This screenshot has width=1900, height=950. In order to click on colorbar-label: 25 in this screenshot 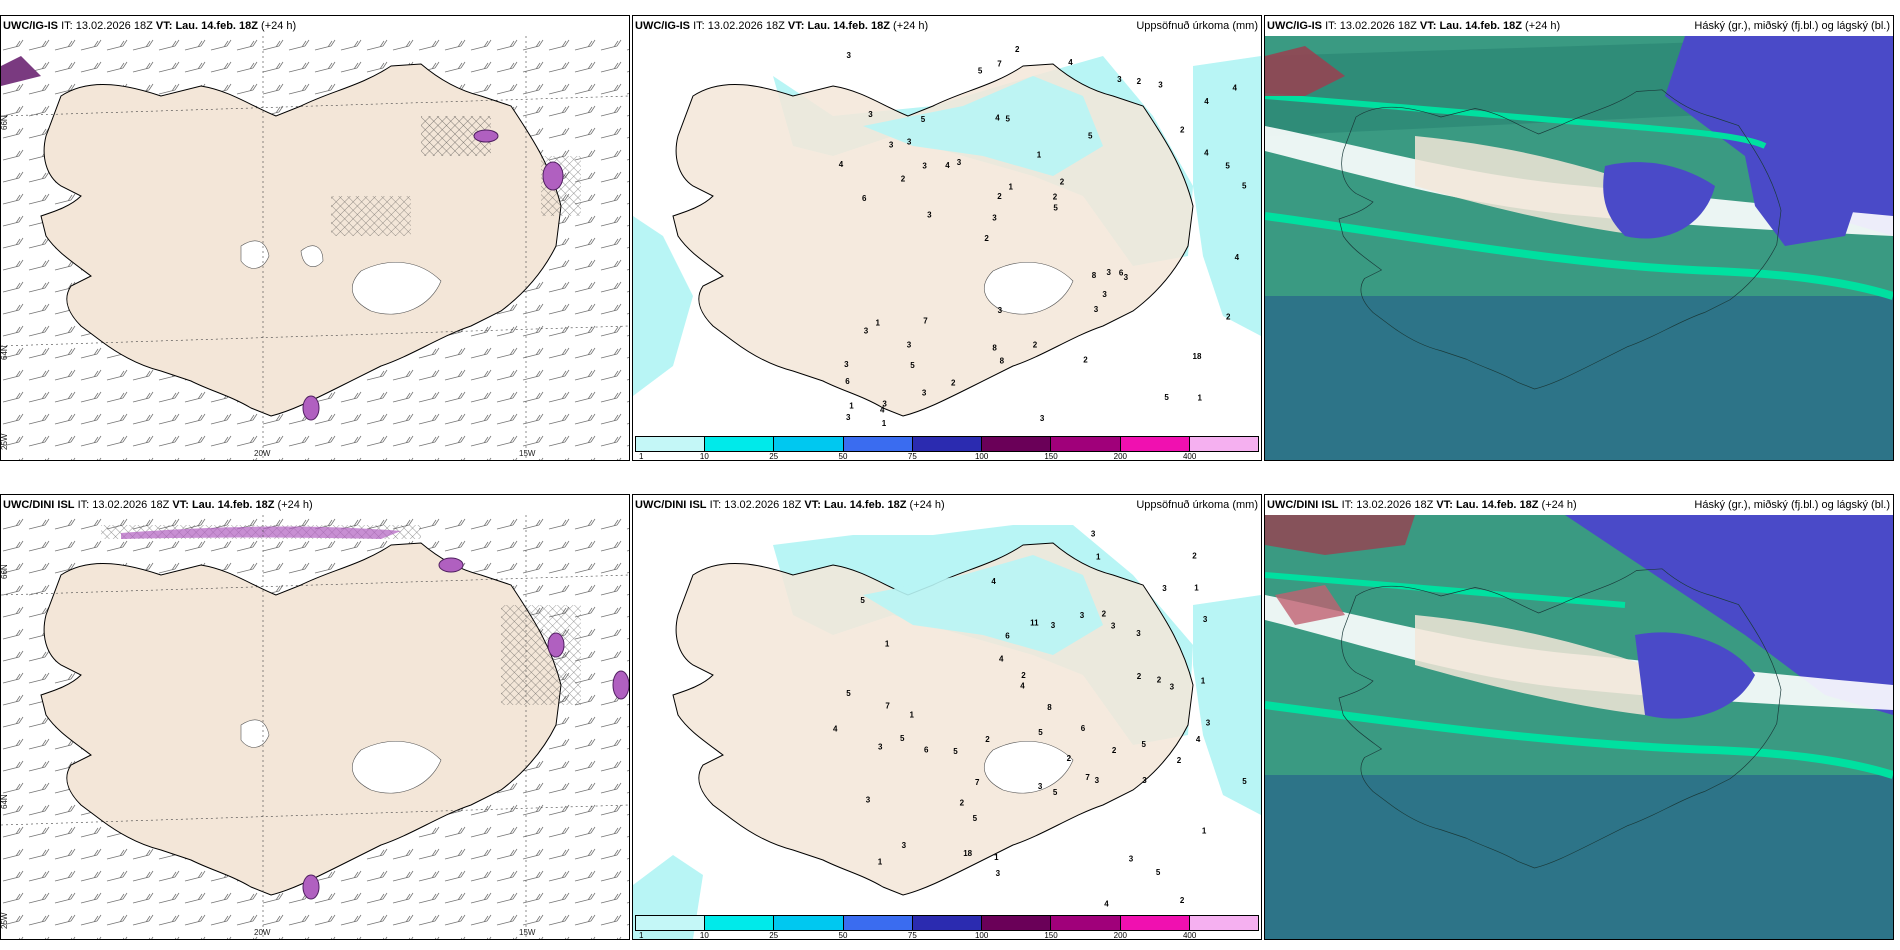, I will do `click(774, 935)`.